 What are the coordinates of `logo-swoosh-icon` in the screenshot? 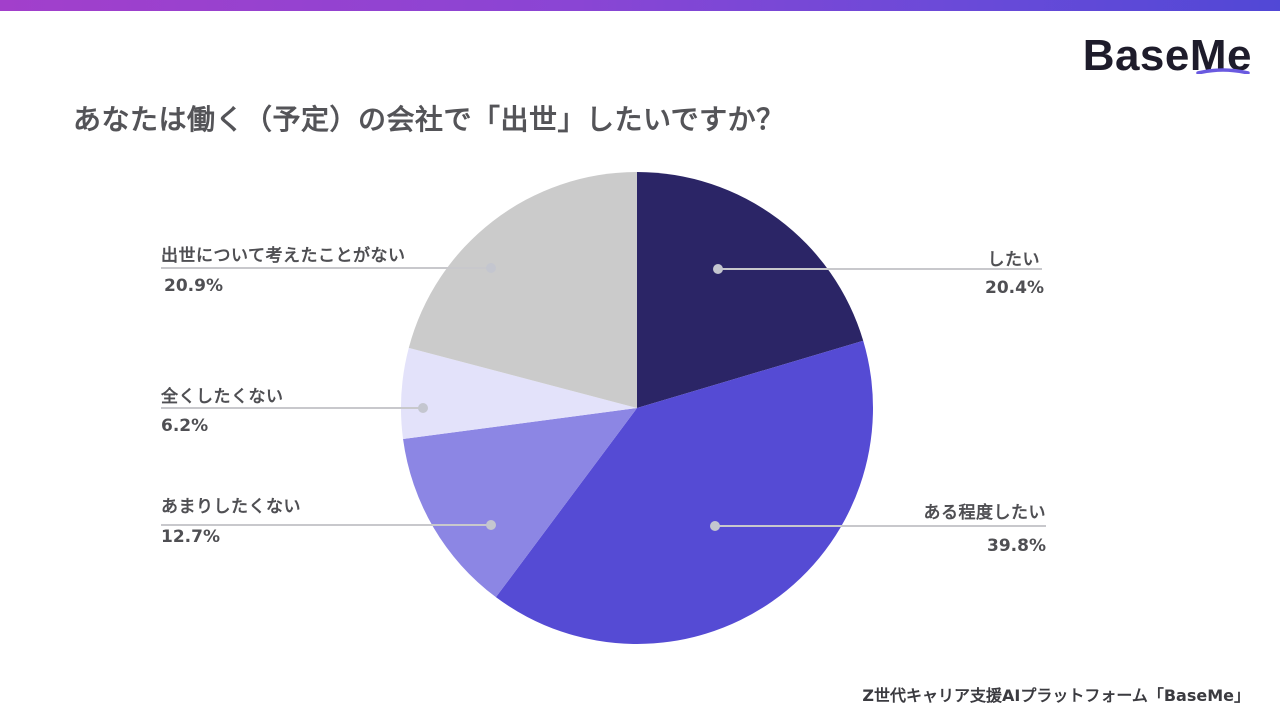 It's located at (1223, 71).